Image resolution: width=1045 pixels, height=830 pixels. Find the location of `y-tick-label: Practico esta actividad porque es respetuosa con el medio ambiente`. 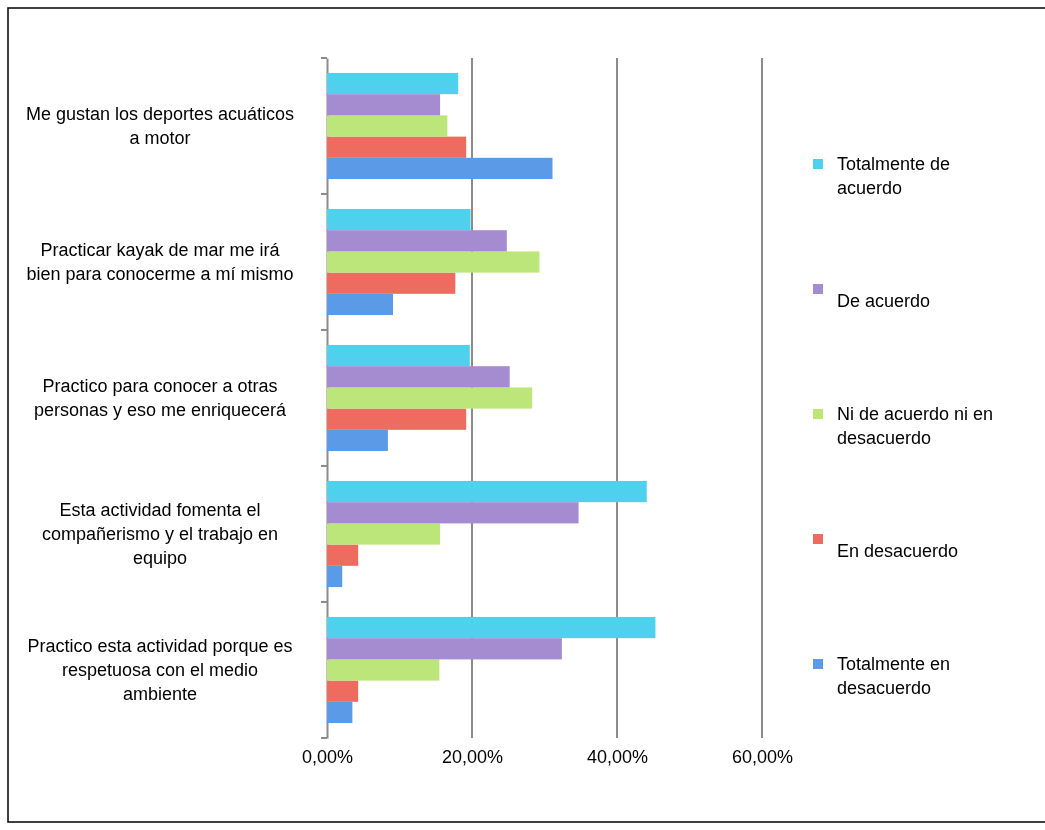

y-tick-label: Practico esta actividad porque es respetuosa con el medio ambiente is located at coordinates (160, 670).